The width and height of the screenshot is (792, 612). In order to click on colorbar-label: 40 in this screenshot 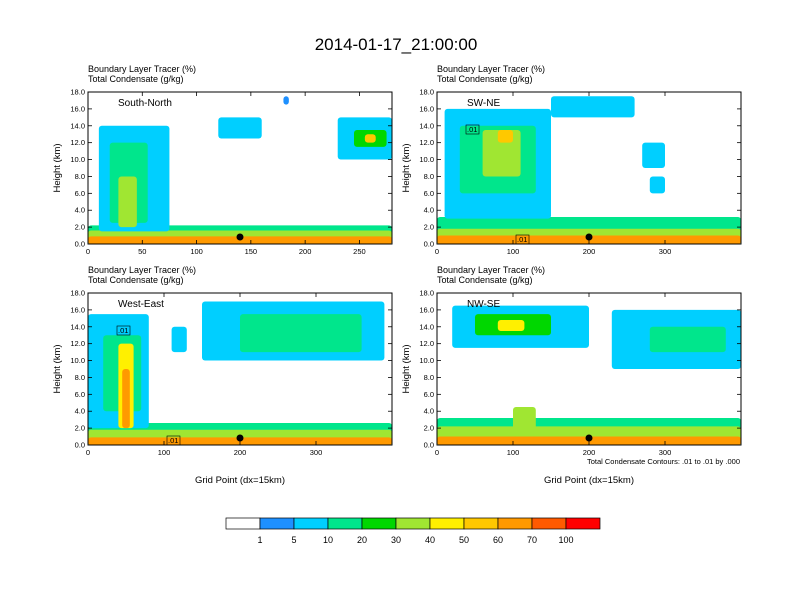, I will do `click(430, 540)`.